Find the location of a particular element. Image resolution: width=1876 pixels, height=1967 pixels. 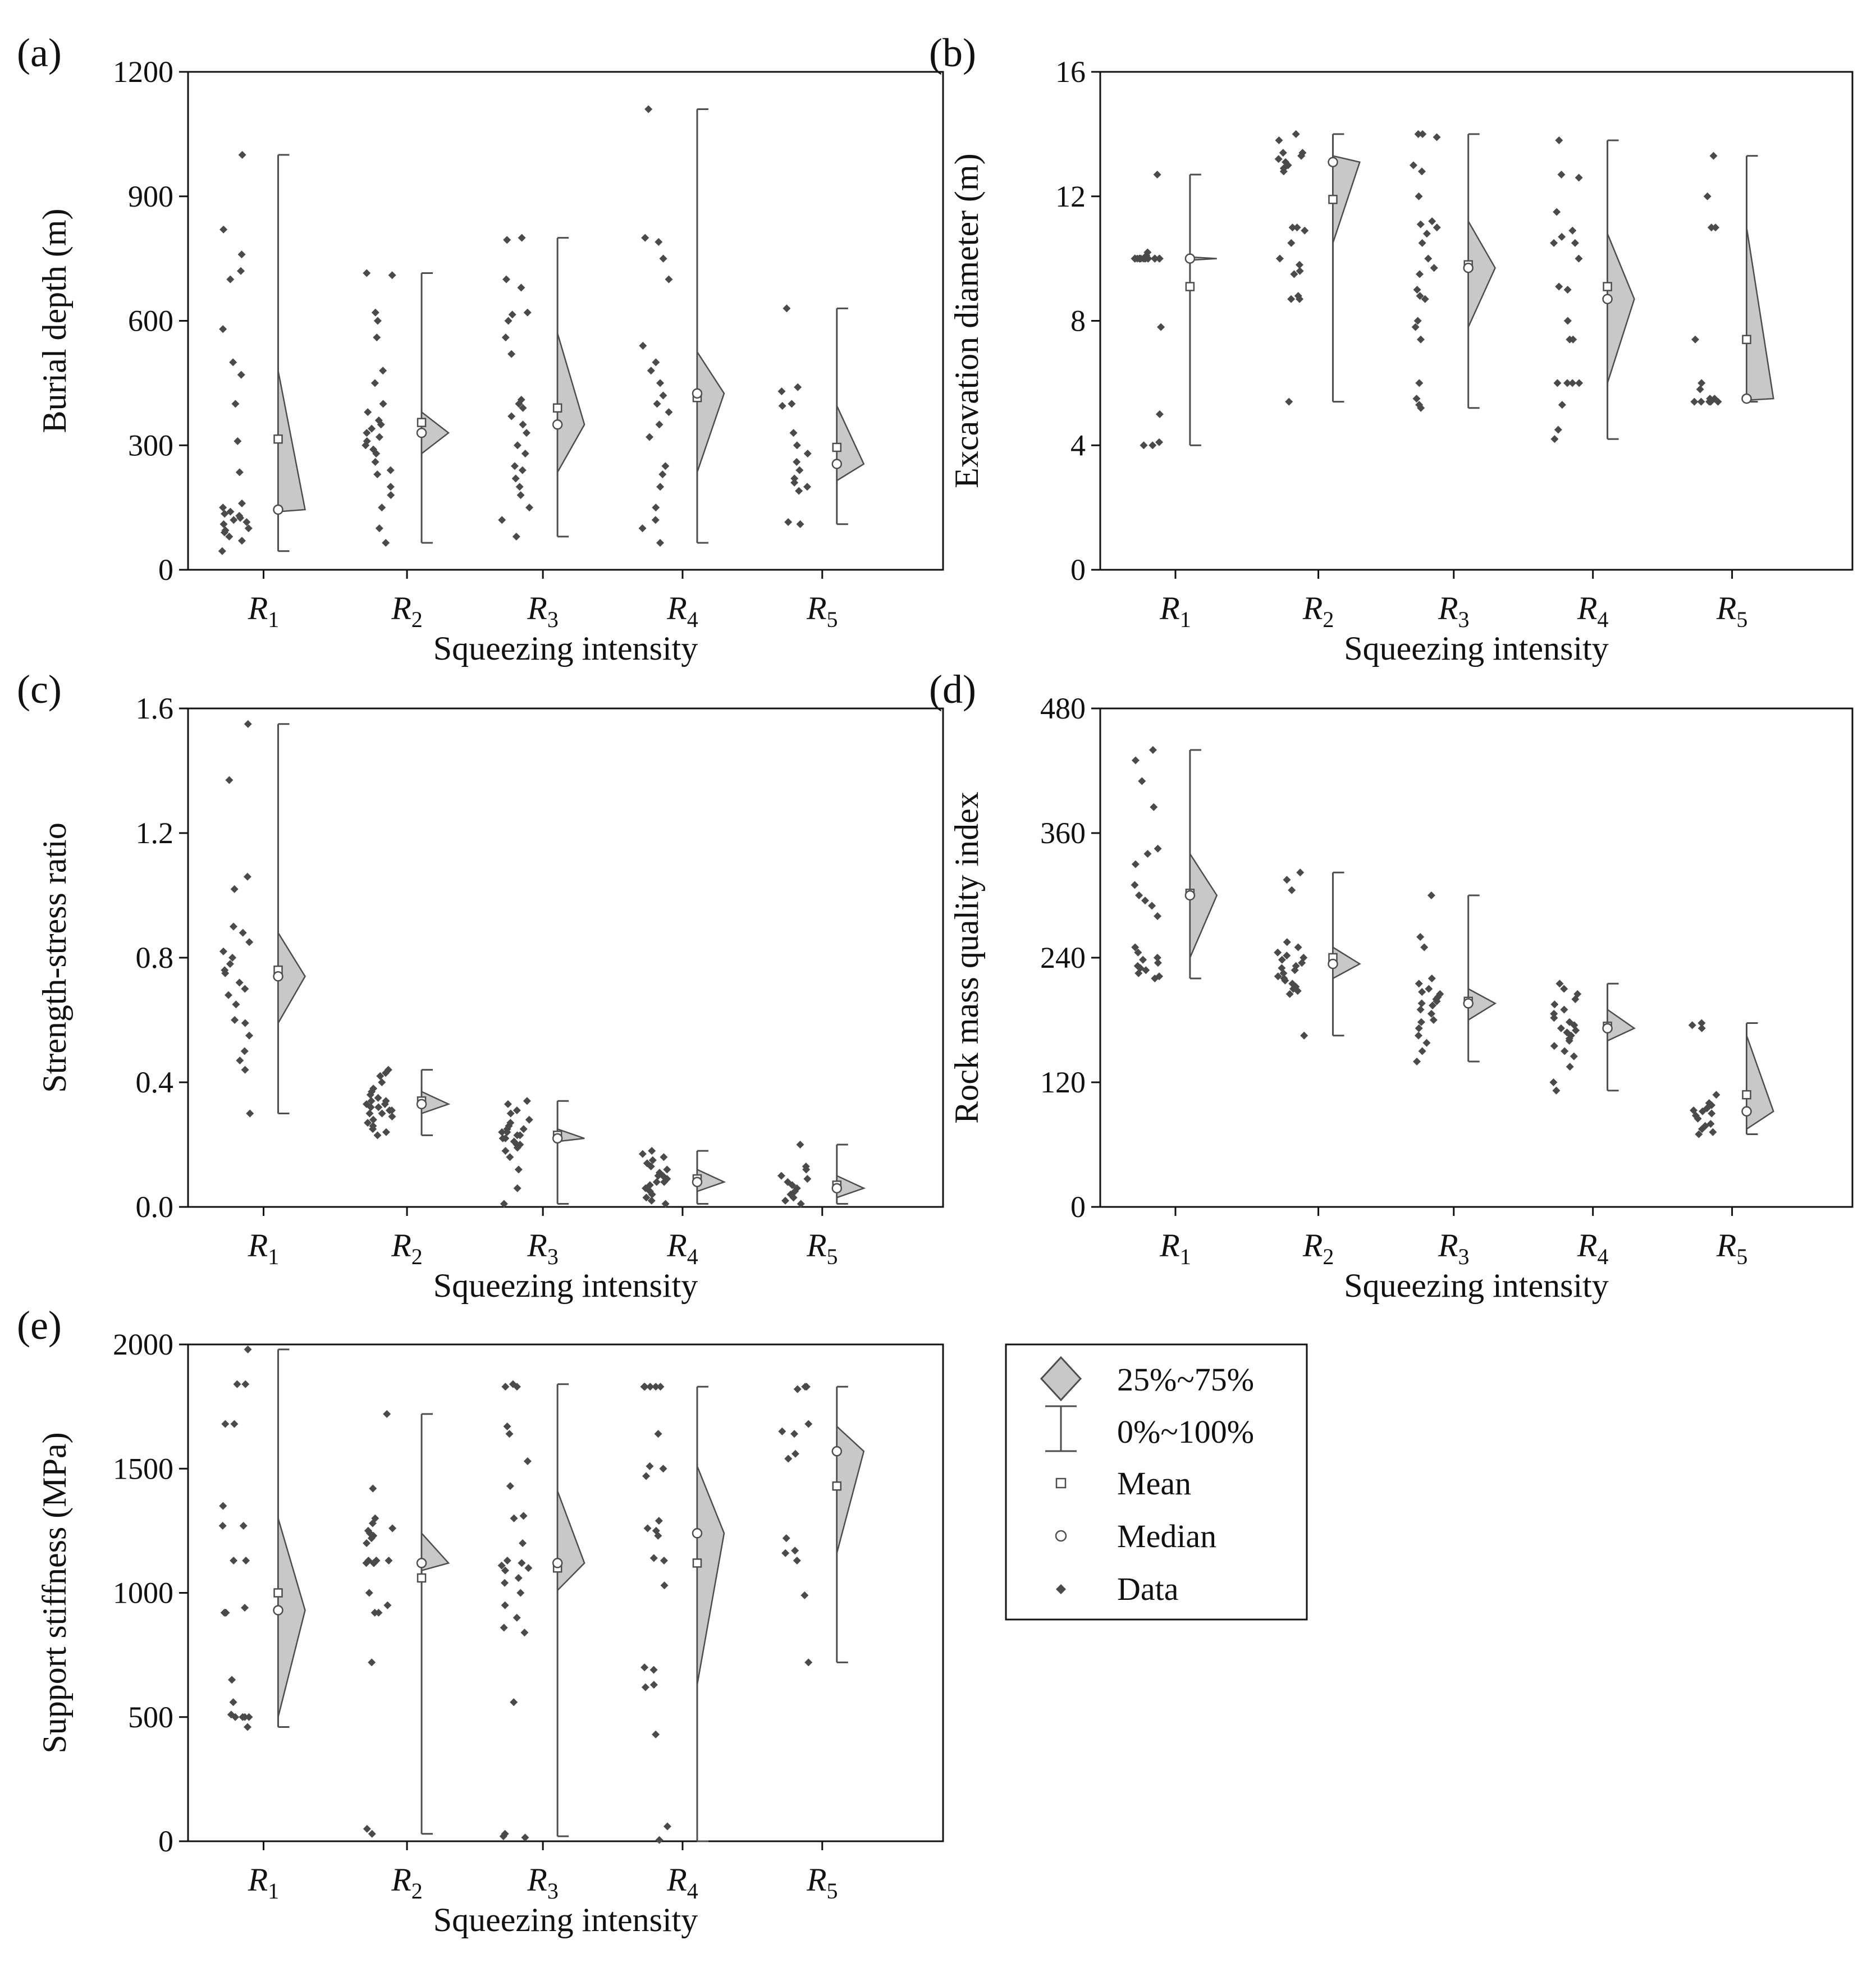

x-tick-label: R1 is located at coordinates (263, 1882).